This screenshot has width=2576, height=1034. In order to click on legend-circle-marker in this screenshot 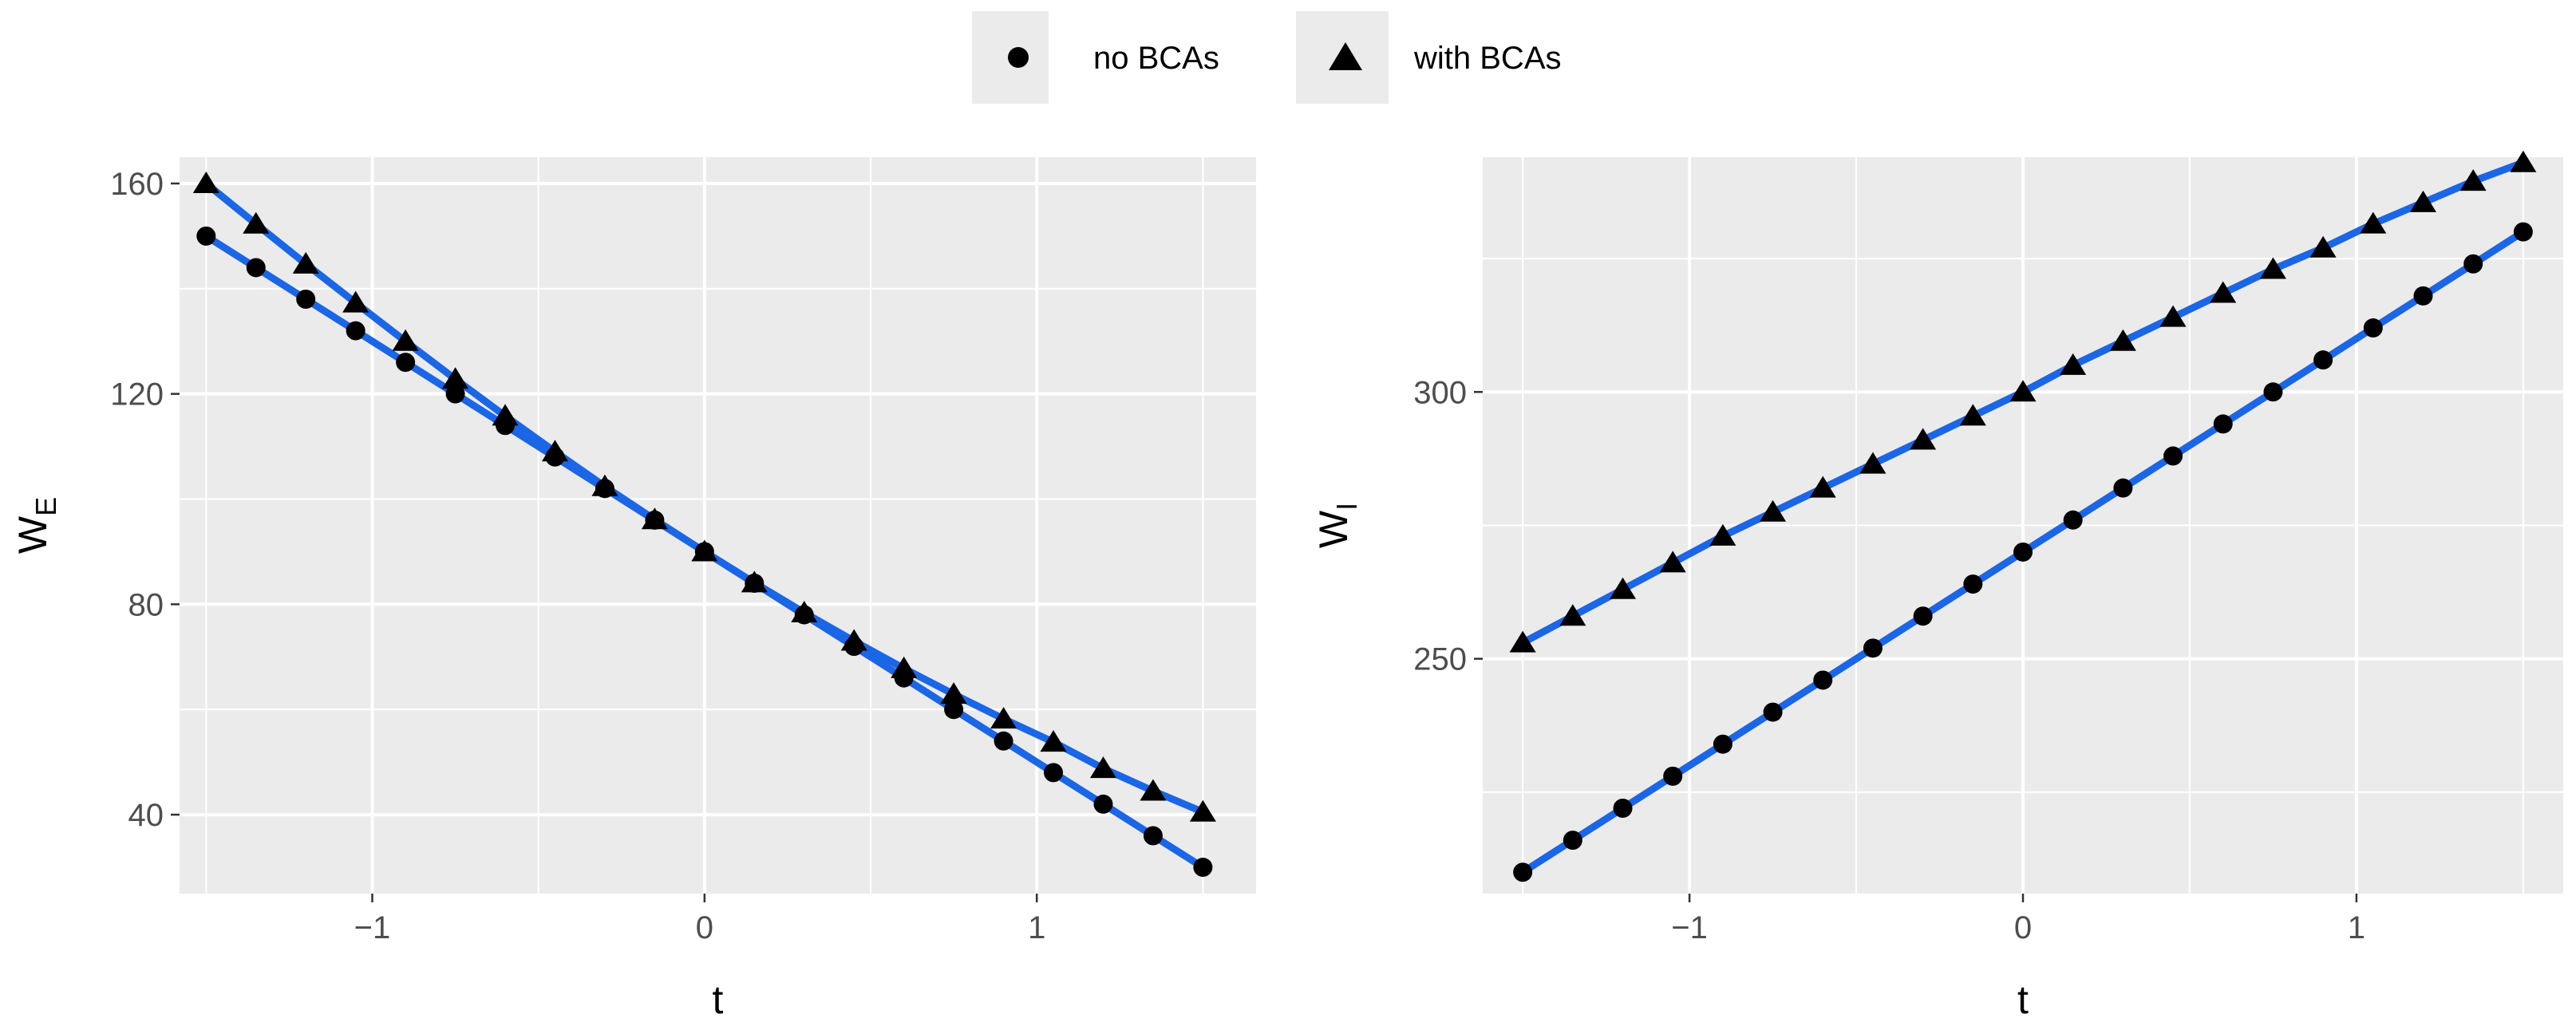, I will do `click(1018, 57)`.